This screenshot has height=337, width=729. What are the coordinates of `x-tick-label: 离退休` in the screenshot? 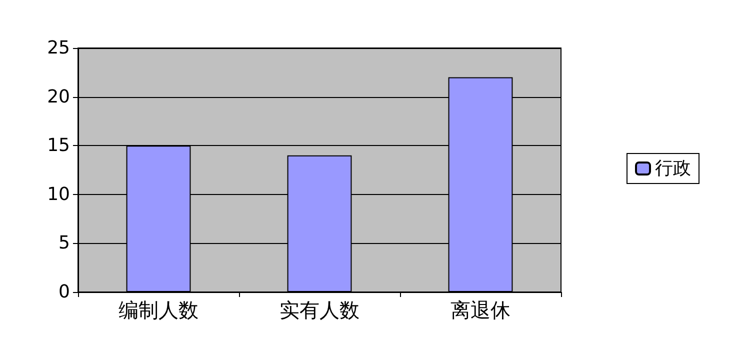 It's located at (480, 310).